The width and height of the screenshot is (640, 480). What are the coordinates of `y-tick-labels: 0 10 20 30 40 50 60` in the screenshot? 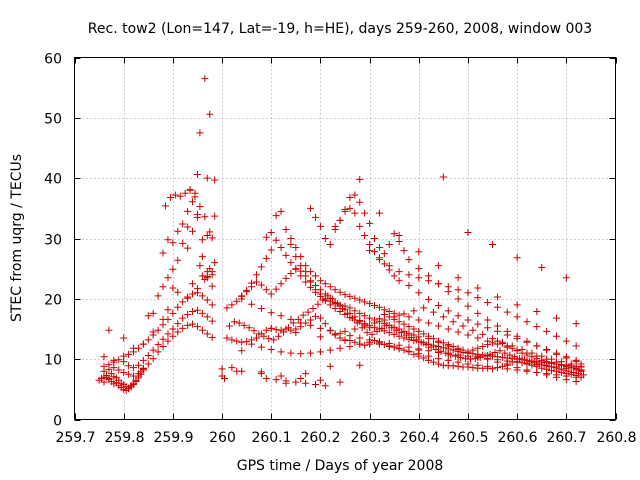 It's located at (53, 241).